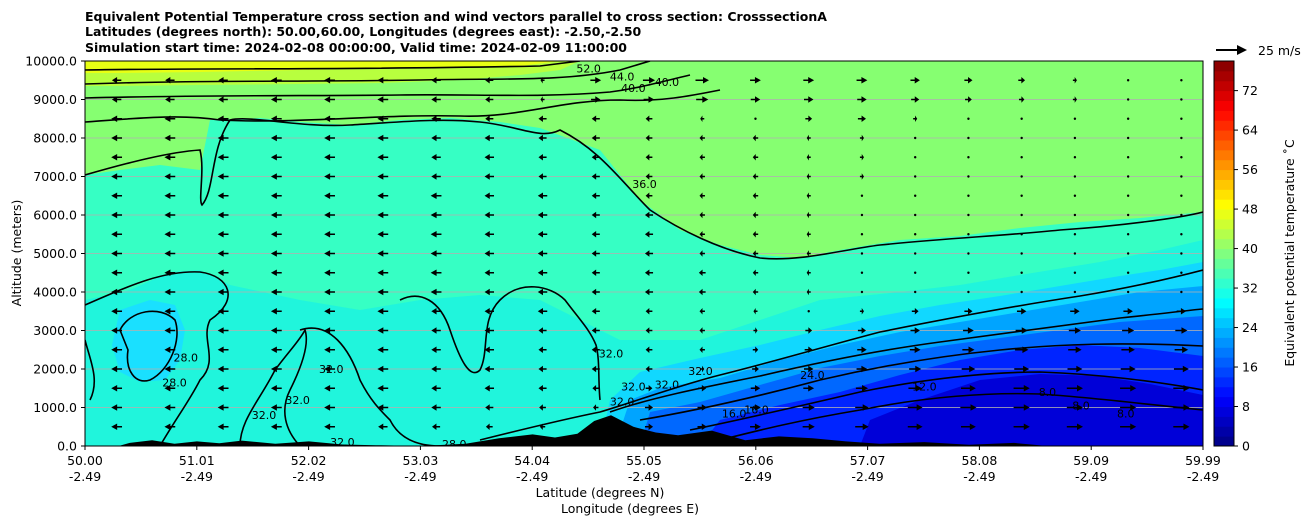  Describe the element at coordinates (309, 460) in the screenshot. I see `x-tick-label-lat: 52.02` at that location.